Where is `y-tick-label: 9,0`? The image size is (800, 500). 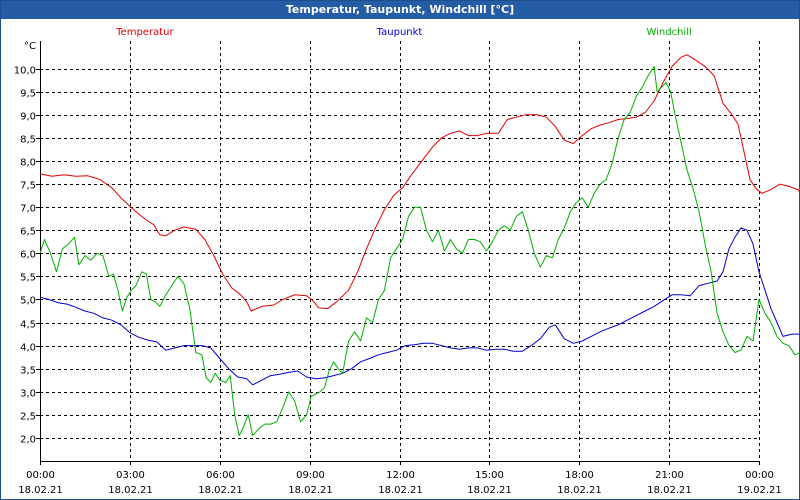 y-tick-label: 9,0 is located at coordinates (28, 117).